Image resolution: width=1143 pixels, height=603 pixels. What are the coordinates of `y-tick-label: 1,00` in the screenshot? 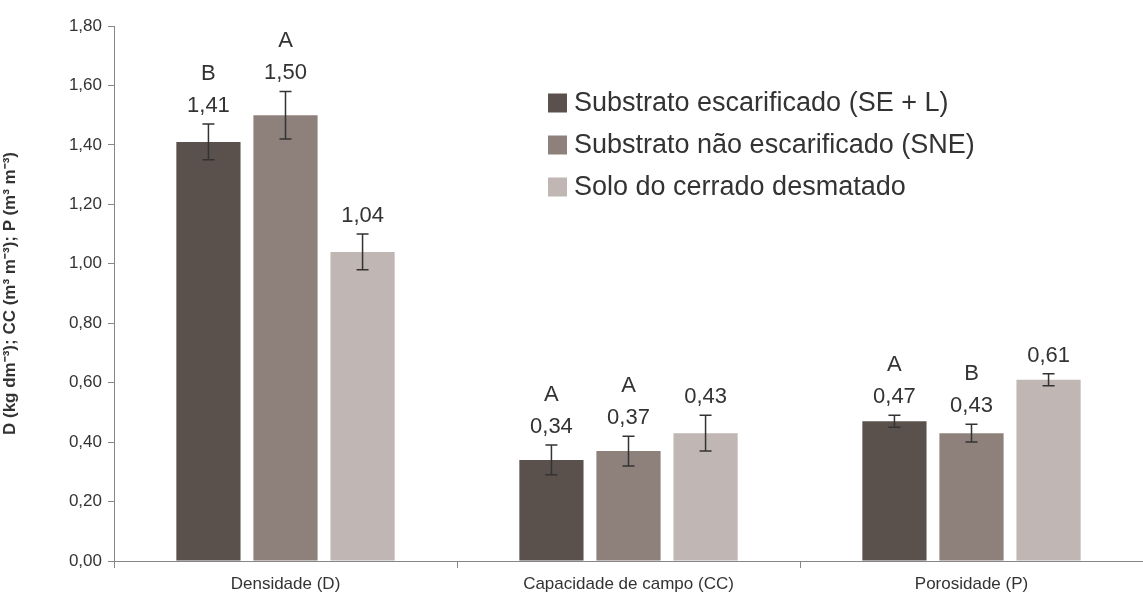 It's located at (85, 263).